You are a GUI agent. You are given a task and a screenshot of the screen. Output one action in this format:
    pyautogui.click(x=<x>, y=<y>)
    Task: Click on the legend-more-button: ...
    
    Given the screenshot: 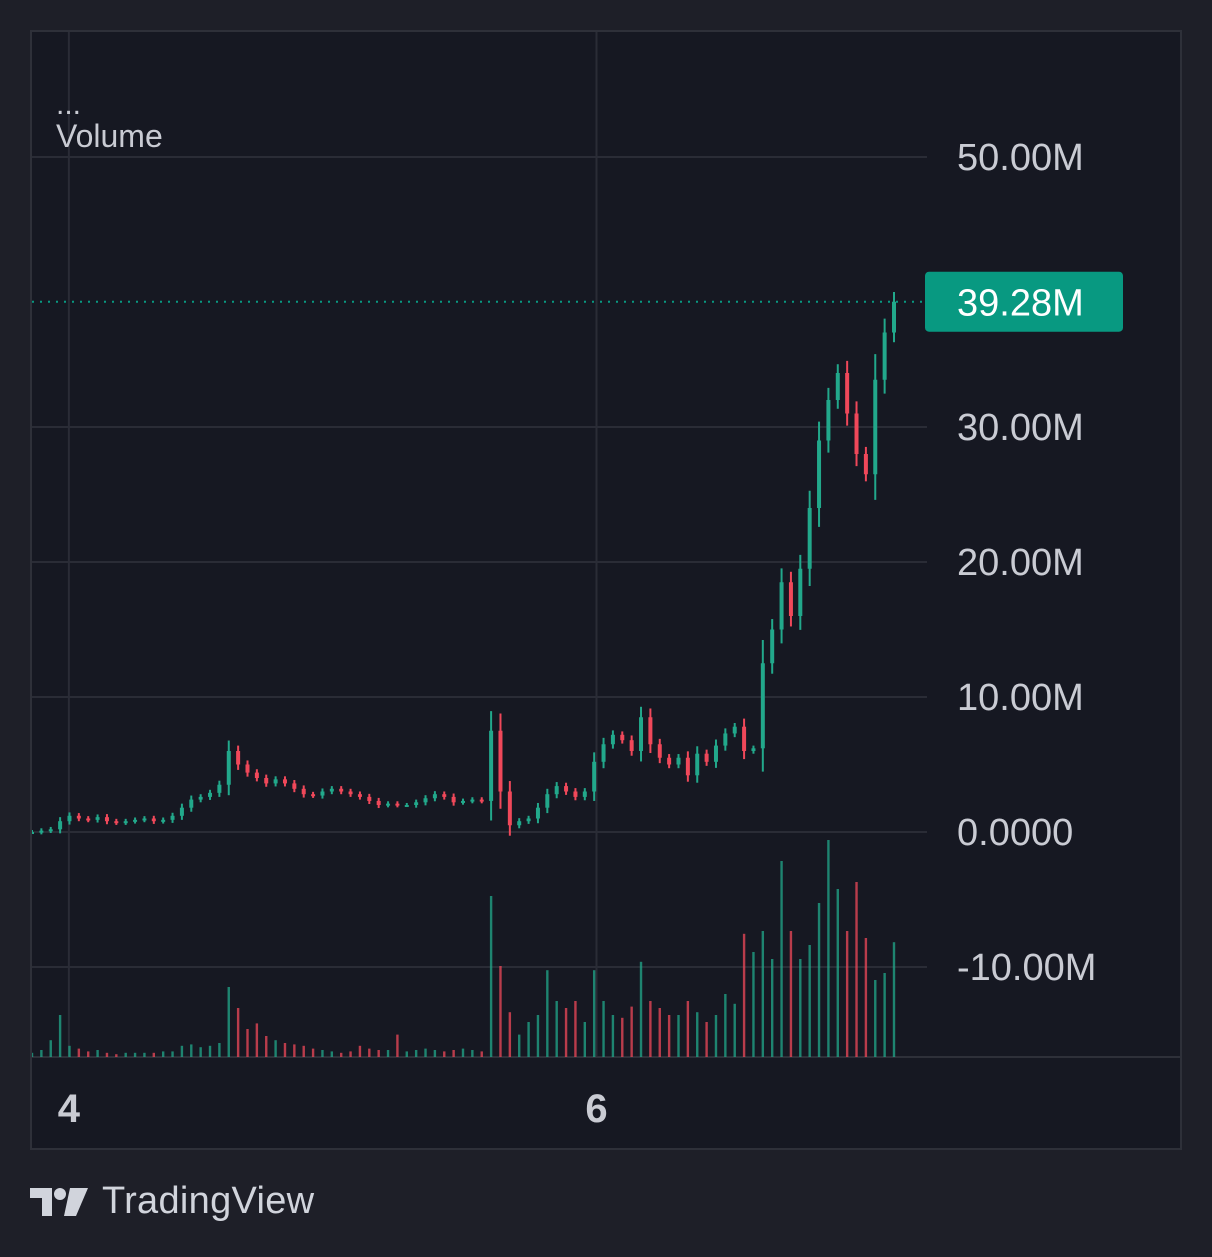 What is the action you would take?
    pyautogui.click(x=69, y=104)
    